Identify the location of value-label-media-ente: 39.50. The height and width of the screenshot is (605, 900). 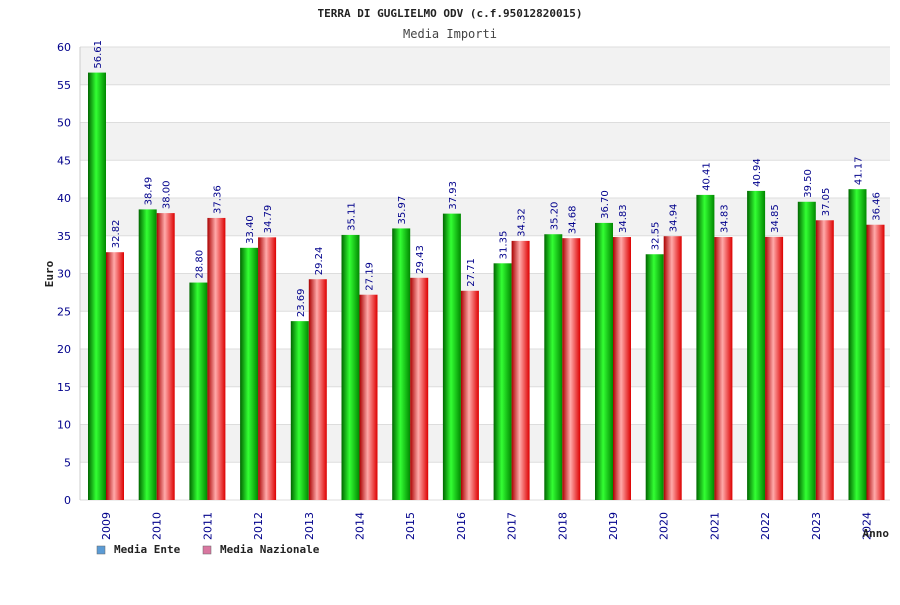
(808, 183).